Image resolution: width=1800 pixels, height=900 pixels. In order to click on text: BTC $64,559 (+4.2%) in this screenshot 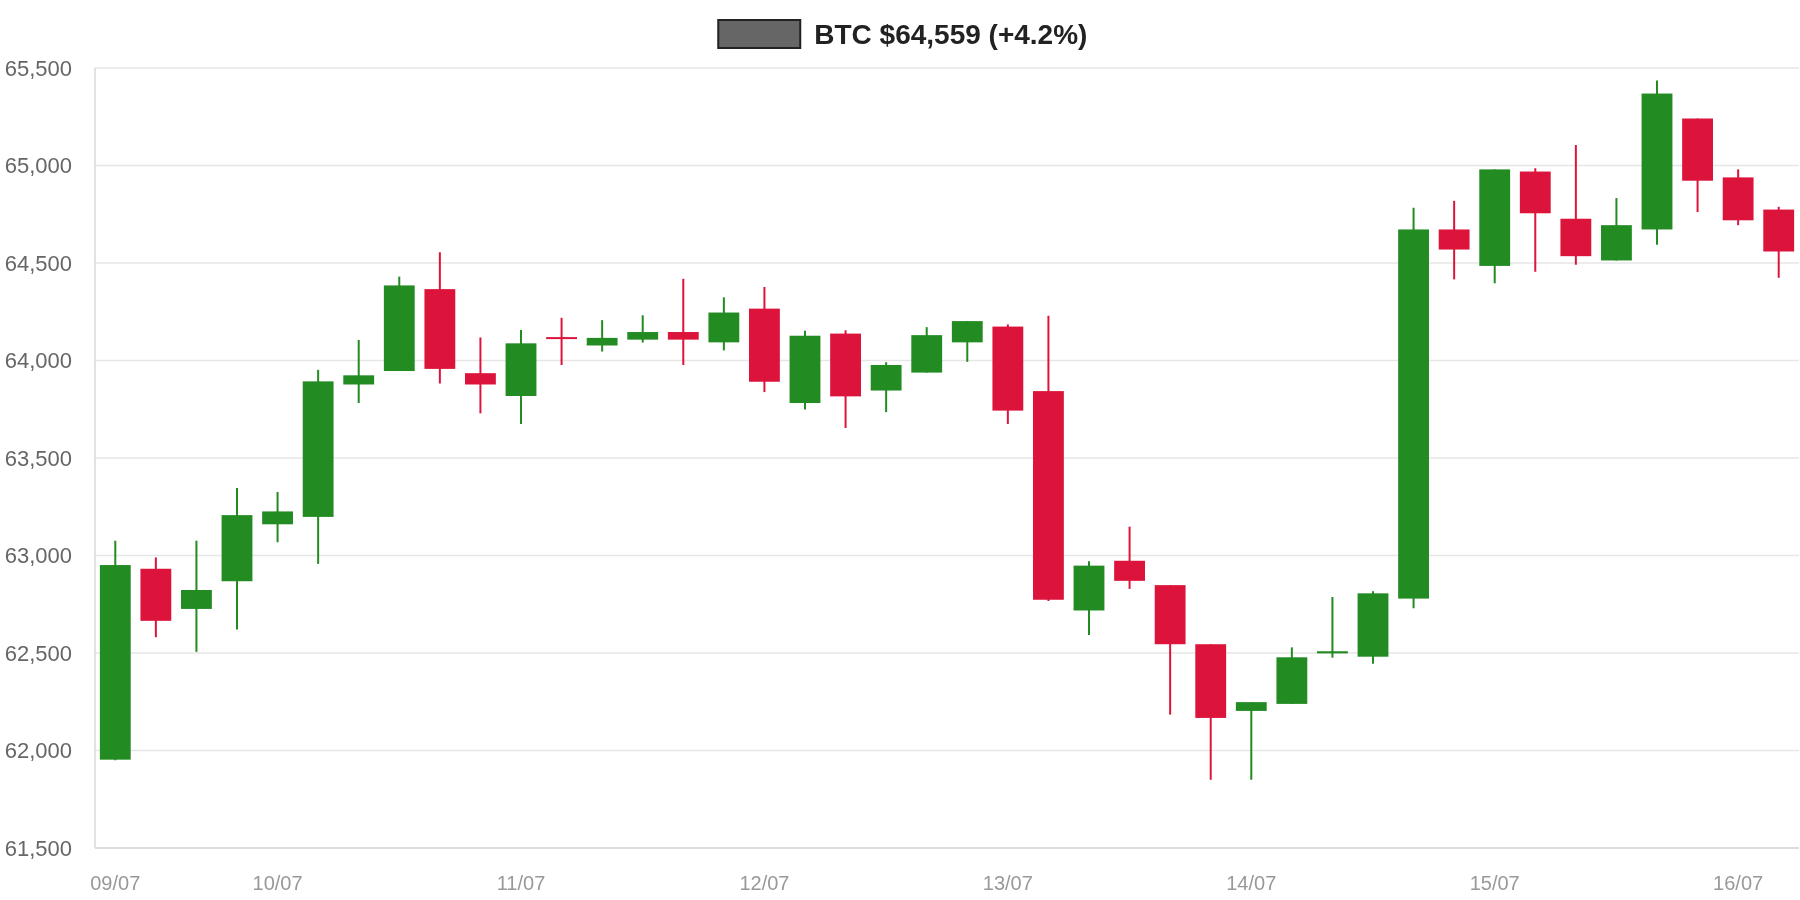, I will do `click(951, 34)`.